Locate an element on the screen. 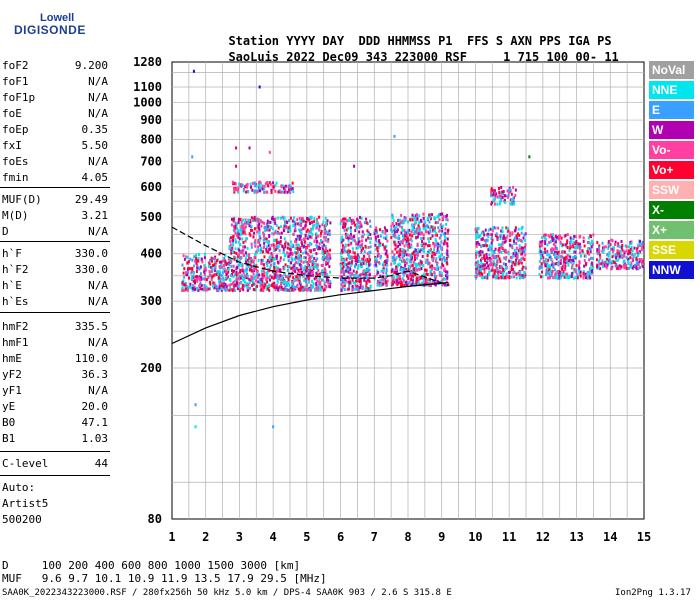  header-label: Station is located at coordinates (254, 41).